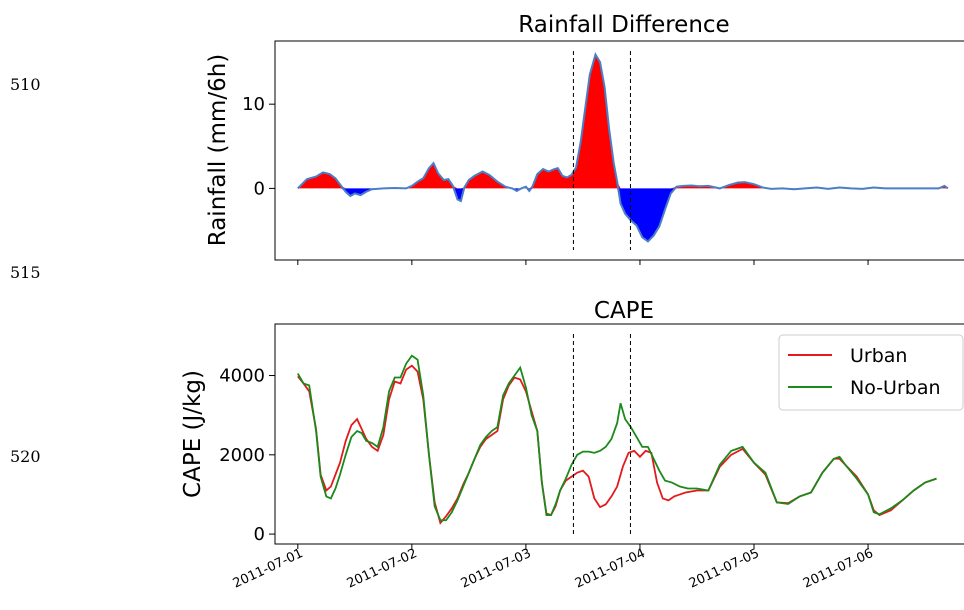  I want to click on x-tick-label: 2011-07-04, so click(610, 569).